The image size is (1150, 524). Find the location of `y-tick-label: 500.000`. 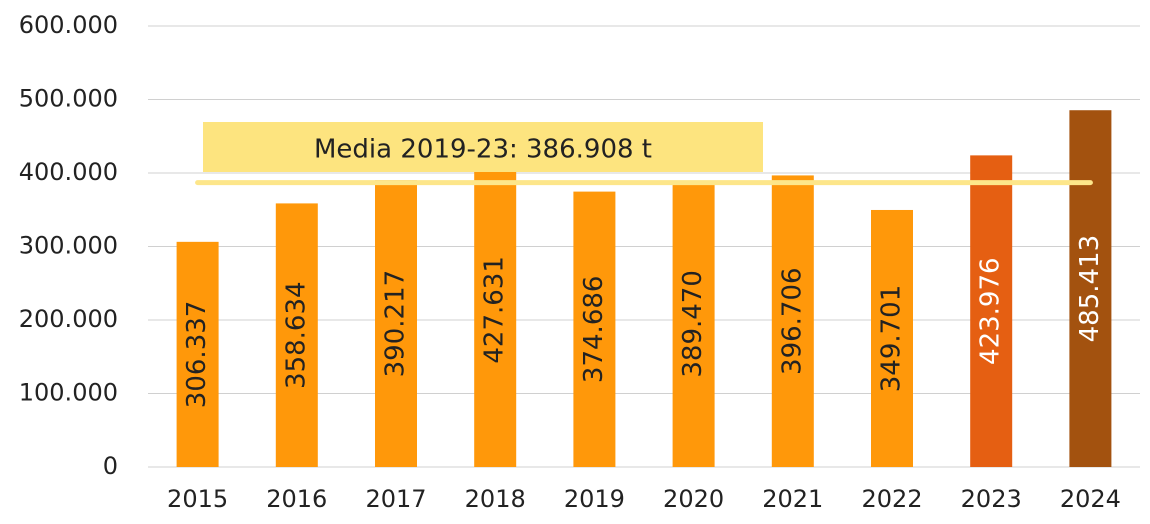

y-tick-label: 500.000 is located at coordinates (68, 99).